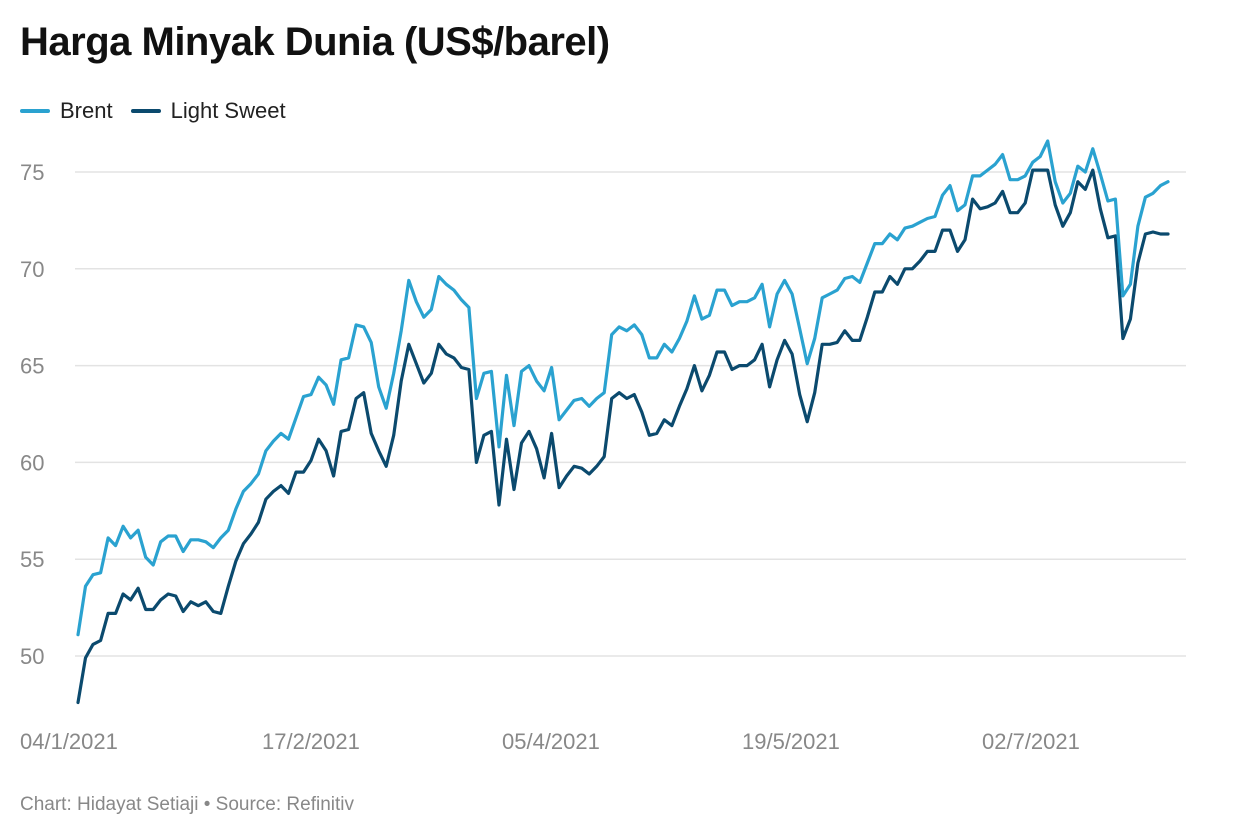 The width and height of the screenshot is (1240, 840). I want to click on legend-label-light-sweet: Light Sweet, so click(228, 110).